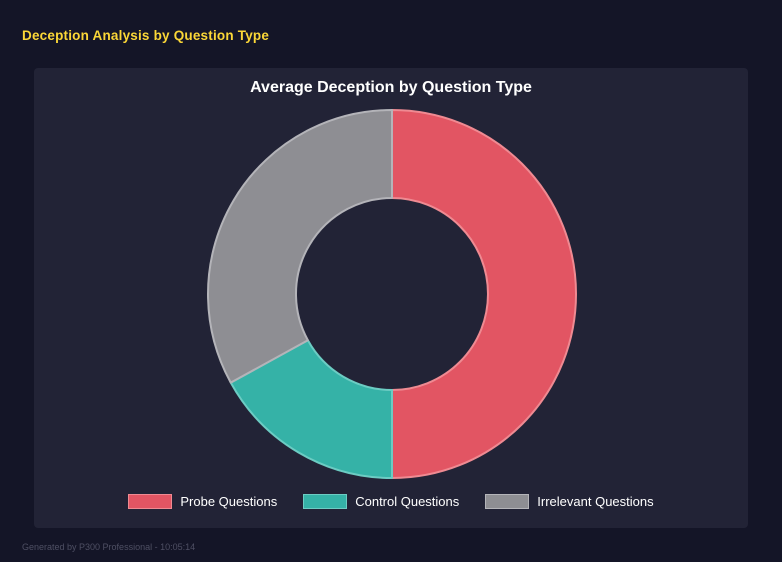 The width and height of the screenshot is (782, 562). I want to click on chart-title: Average Deception by Question Type, so click(391, 87).